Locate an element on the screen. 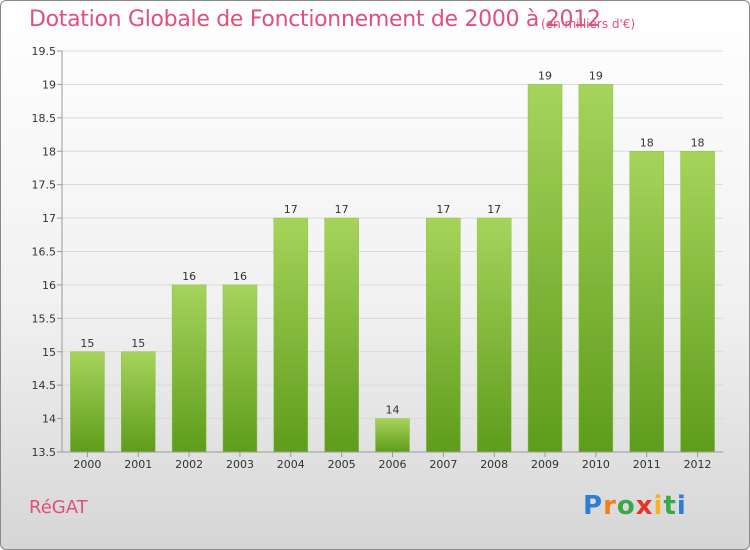 The width and height of the screenshot is (750, 550). data-label-2000: 15 is located at coordinates (87, 343).